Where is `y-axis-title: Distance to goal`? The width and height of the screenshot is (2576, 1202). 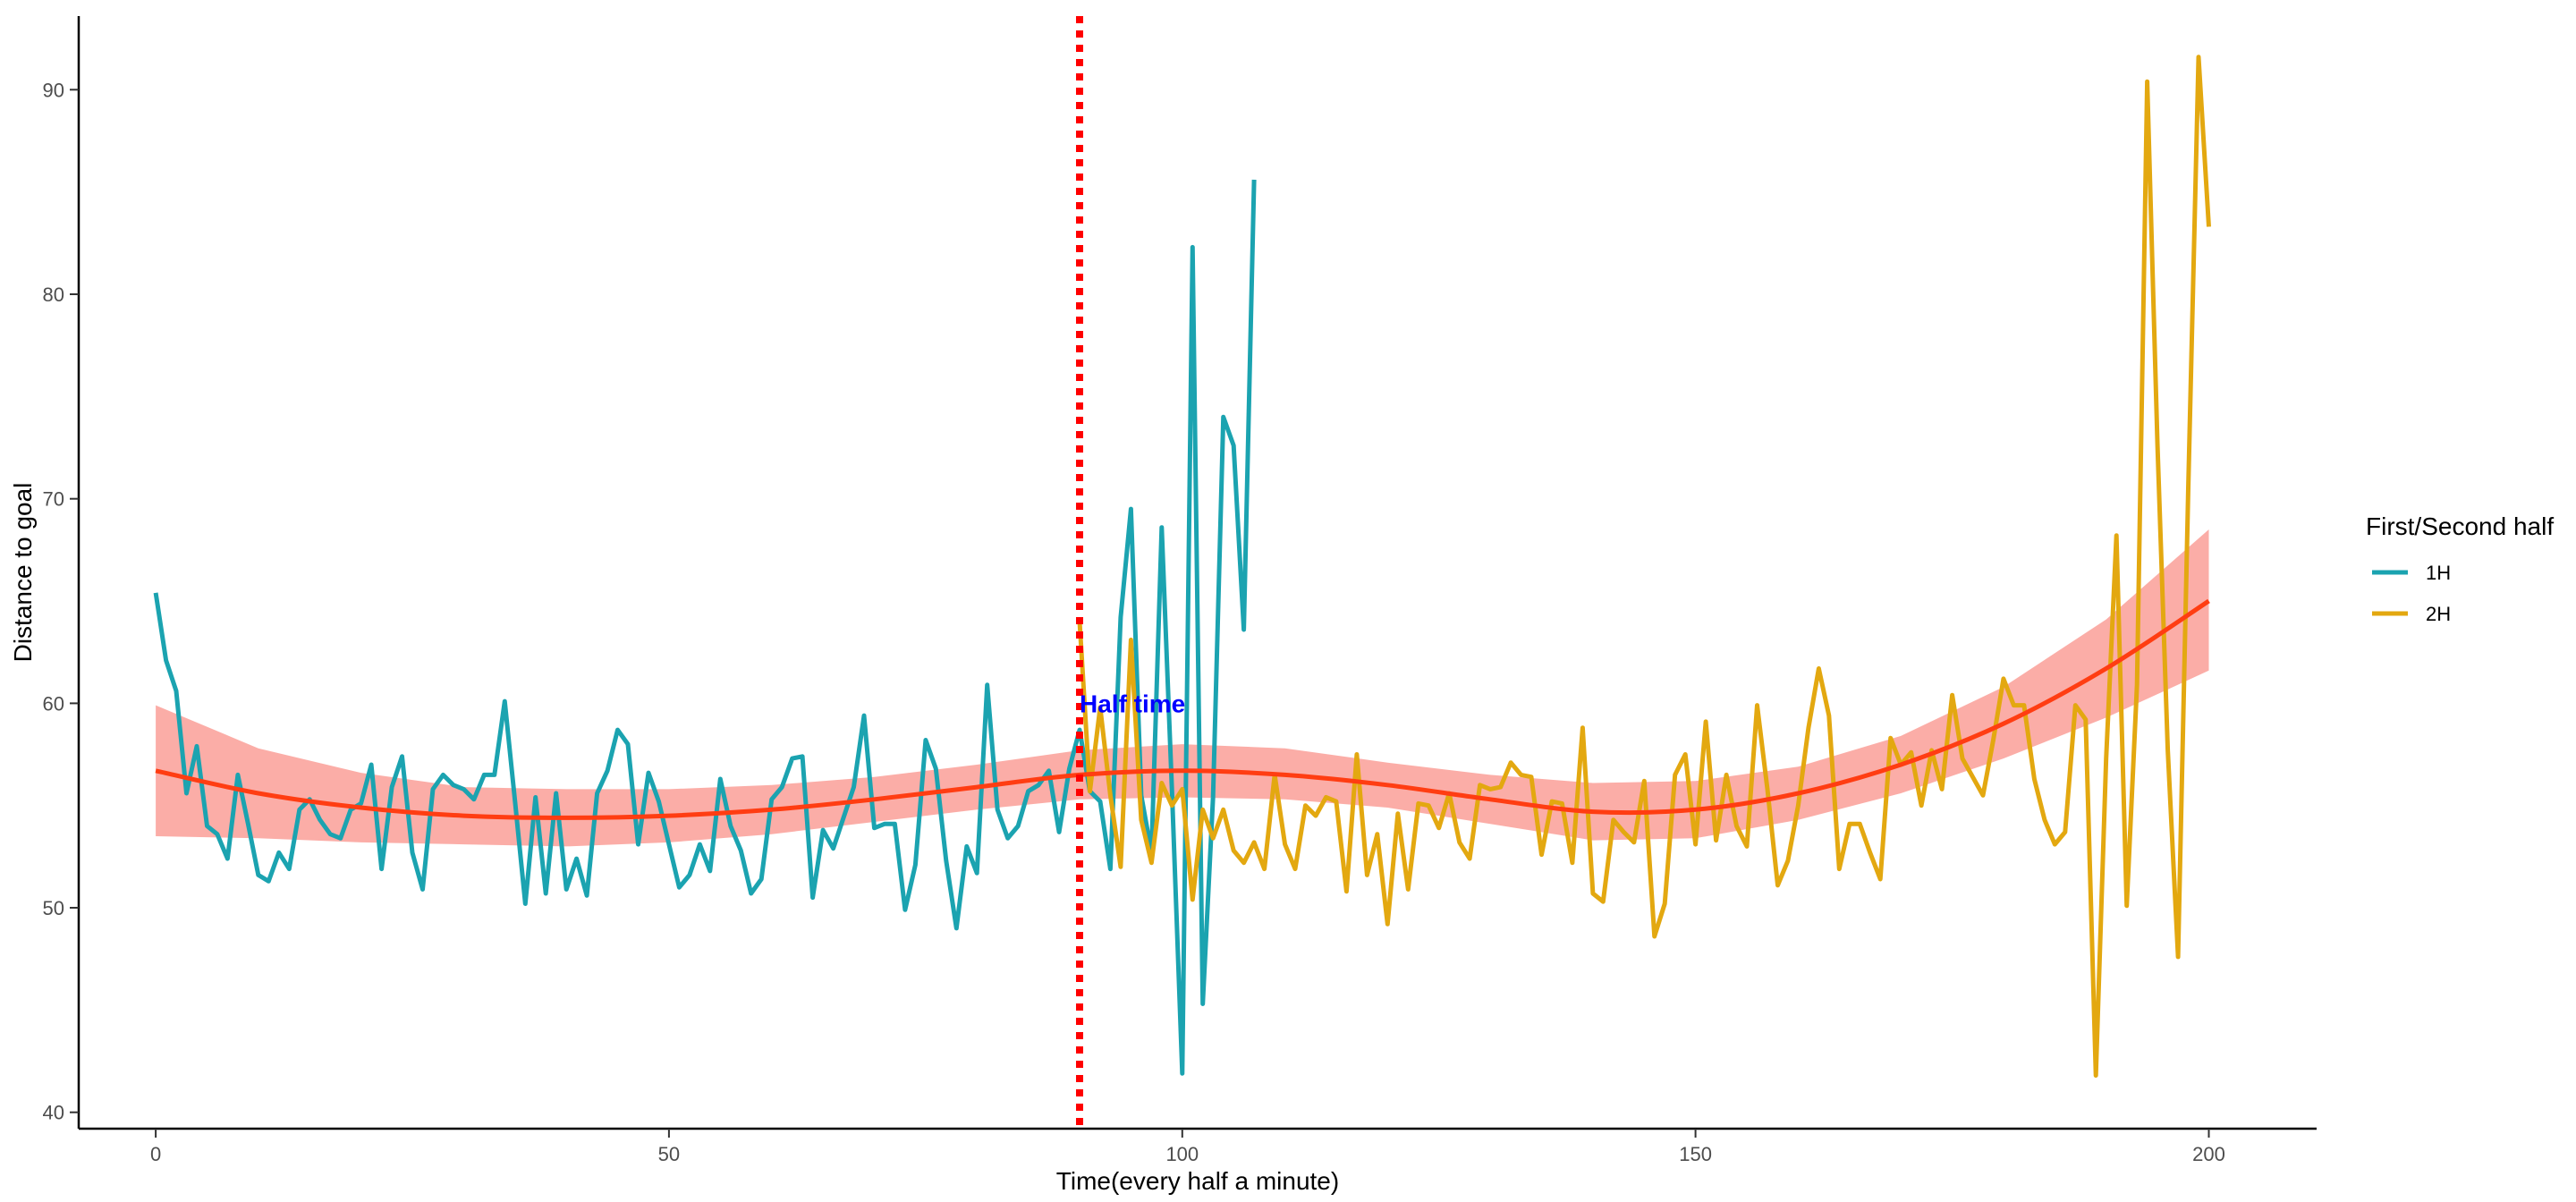 y-axis-title: Distance to goal is located at coordinates (23, 573).